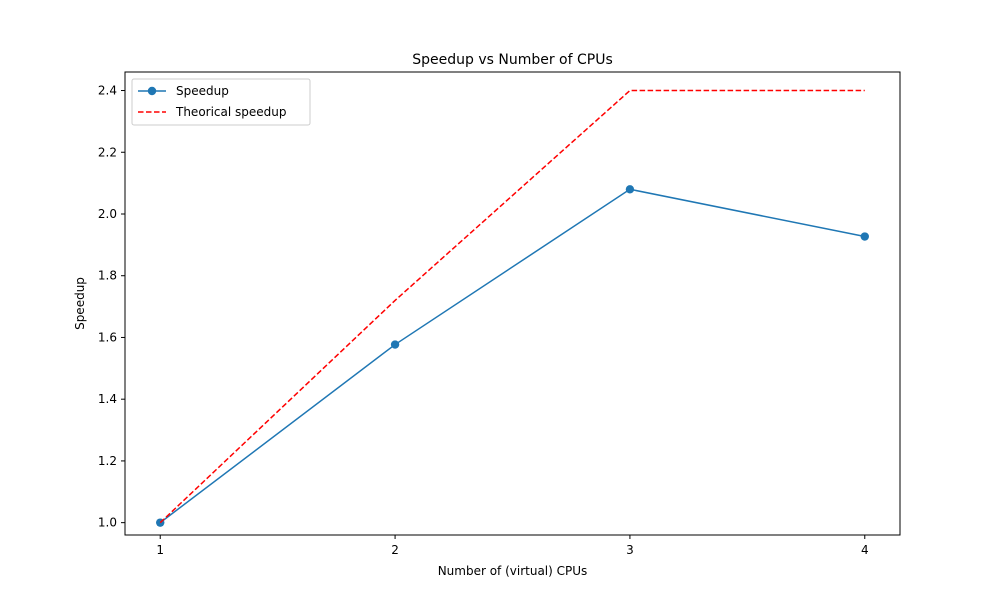 The image size is (1000, 600). I want to click on legend-speedup-label: Speedup, so click(202, 91).